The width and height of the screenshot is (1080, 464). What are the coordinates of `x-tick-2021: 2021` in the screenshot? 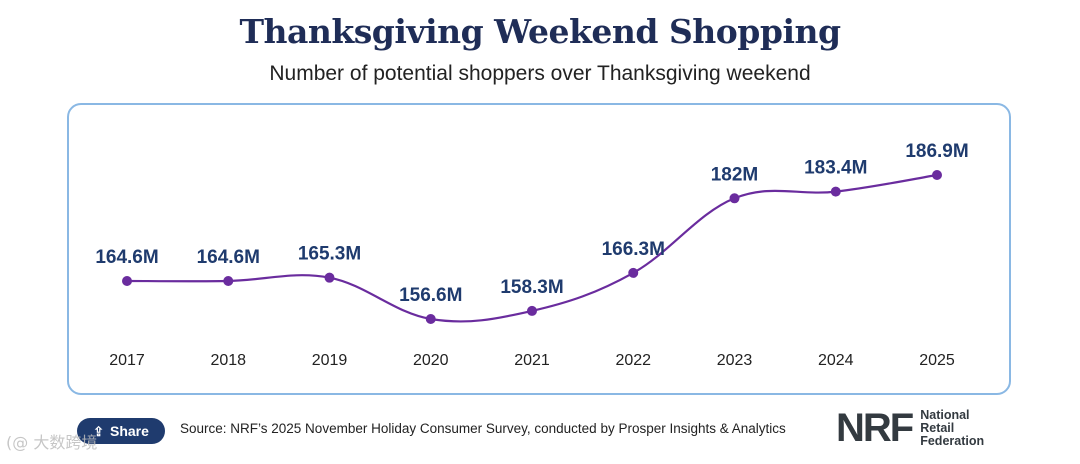 It's located at (532, 360).